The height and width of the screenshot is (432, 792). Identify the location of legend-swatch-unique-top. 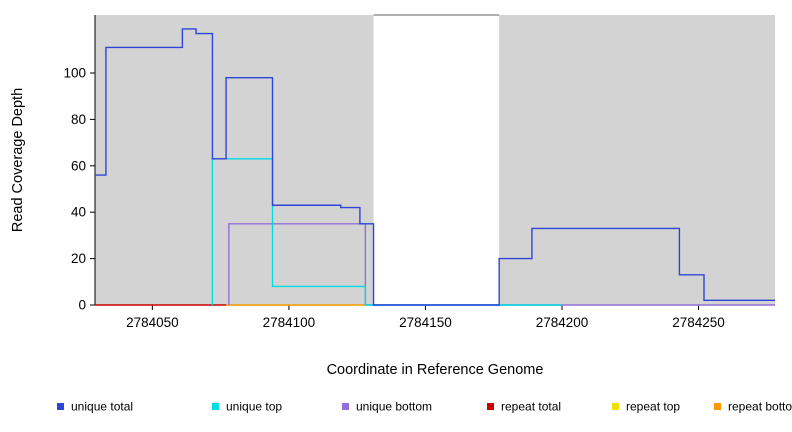
(215, 406).